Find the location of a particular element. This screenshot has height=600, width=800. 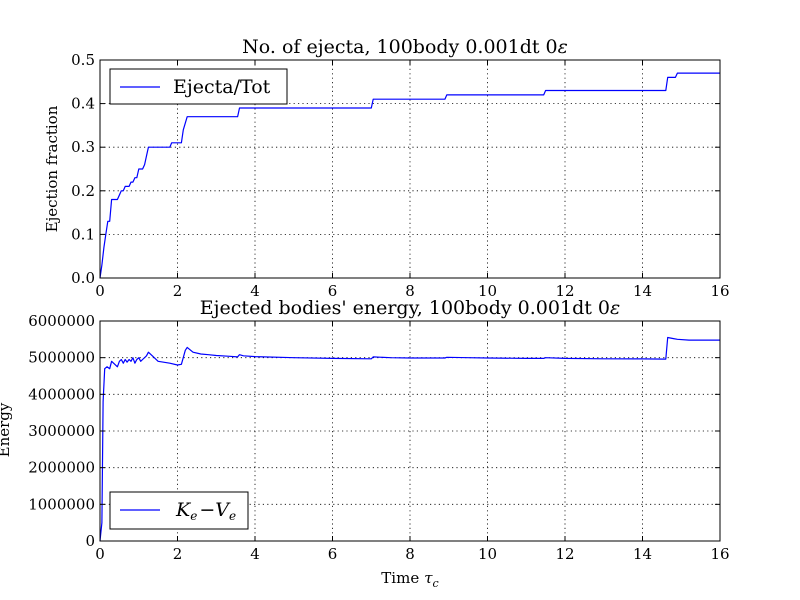

chart-2-legend: Ke −Ve is located at coordinates (179, 510).